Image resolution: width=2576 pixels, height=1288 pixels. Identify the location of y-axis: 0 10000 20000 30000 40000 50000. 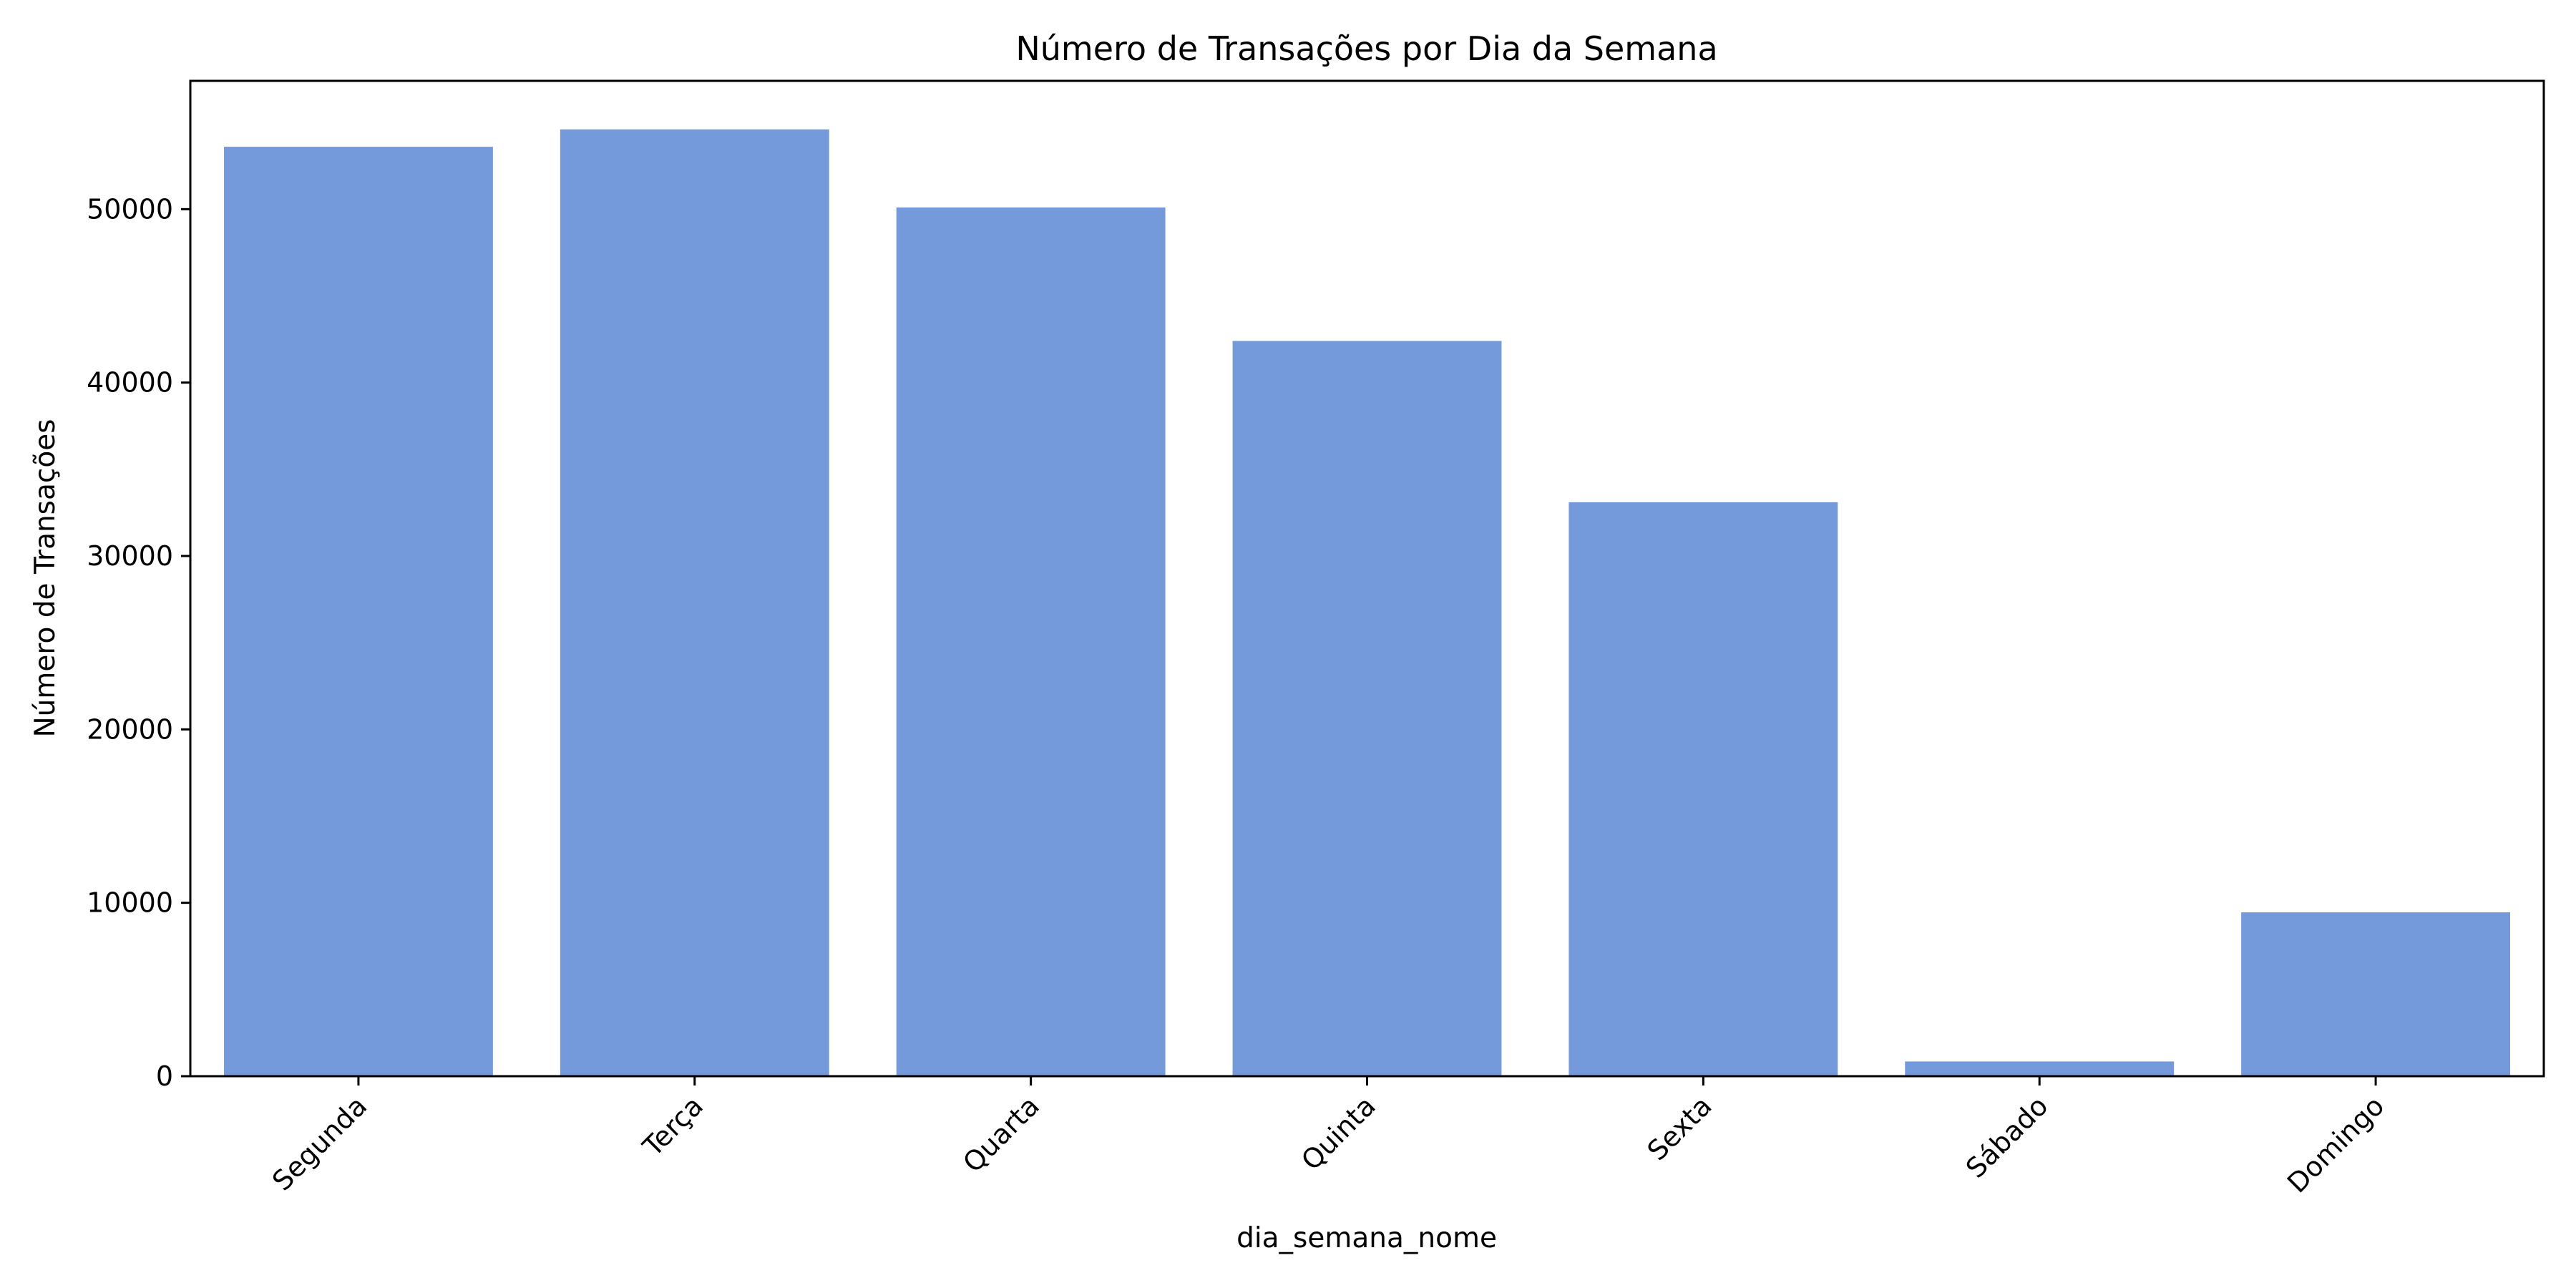
(138, 642).